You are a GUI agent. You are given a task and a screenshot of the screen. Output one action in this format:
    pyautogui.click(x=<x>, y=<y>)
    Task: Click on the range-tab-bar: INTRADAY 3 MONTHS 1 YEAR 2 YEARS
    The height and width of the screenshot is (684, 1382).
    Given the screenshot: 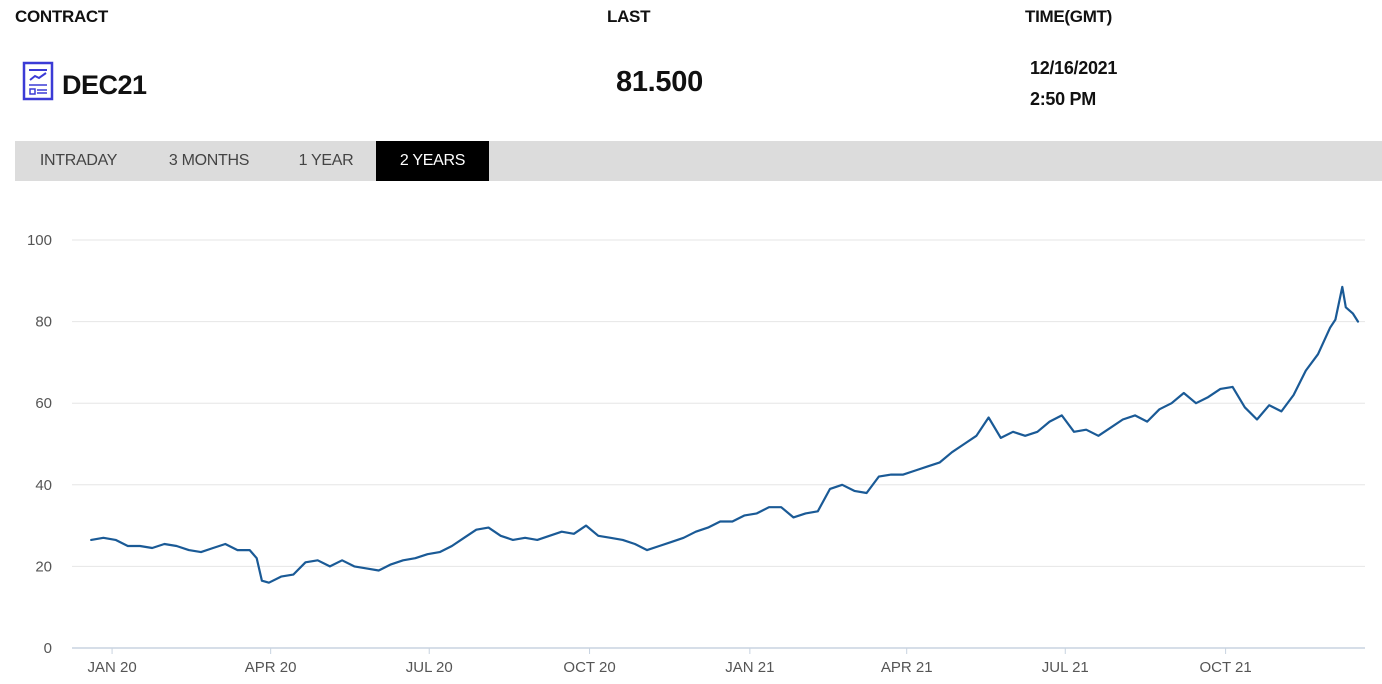 What is the action you would take?
    pyautogui.click(x=698, y=161)
    